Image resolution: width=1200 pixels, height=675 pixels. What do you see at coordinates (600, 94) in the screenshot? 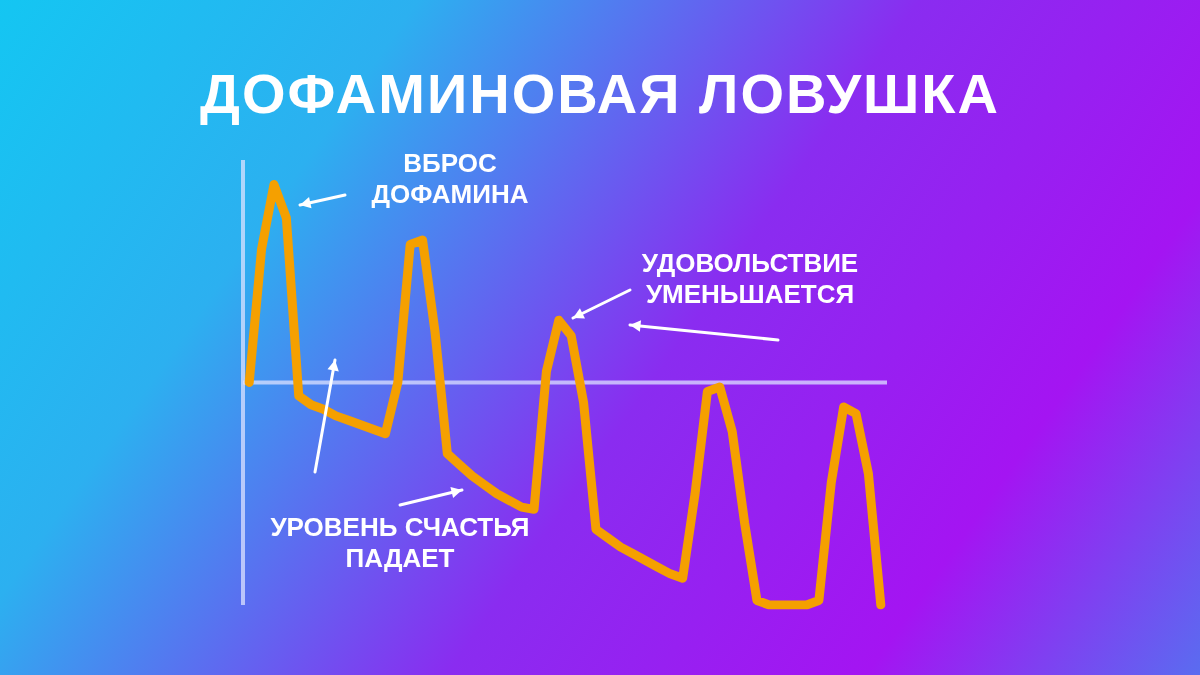
I see `chart-title: ДОФАМИНОВАЯ ЛОВУШКА` at bounding box center [600, 94].